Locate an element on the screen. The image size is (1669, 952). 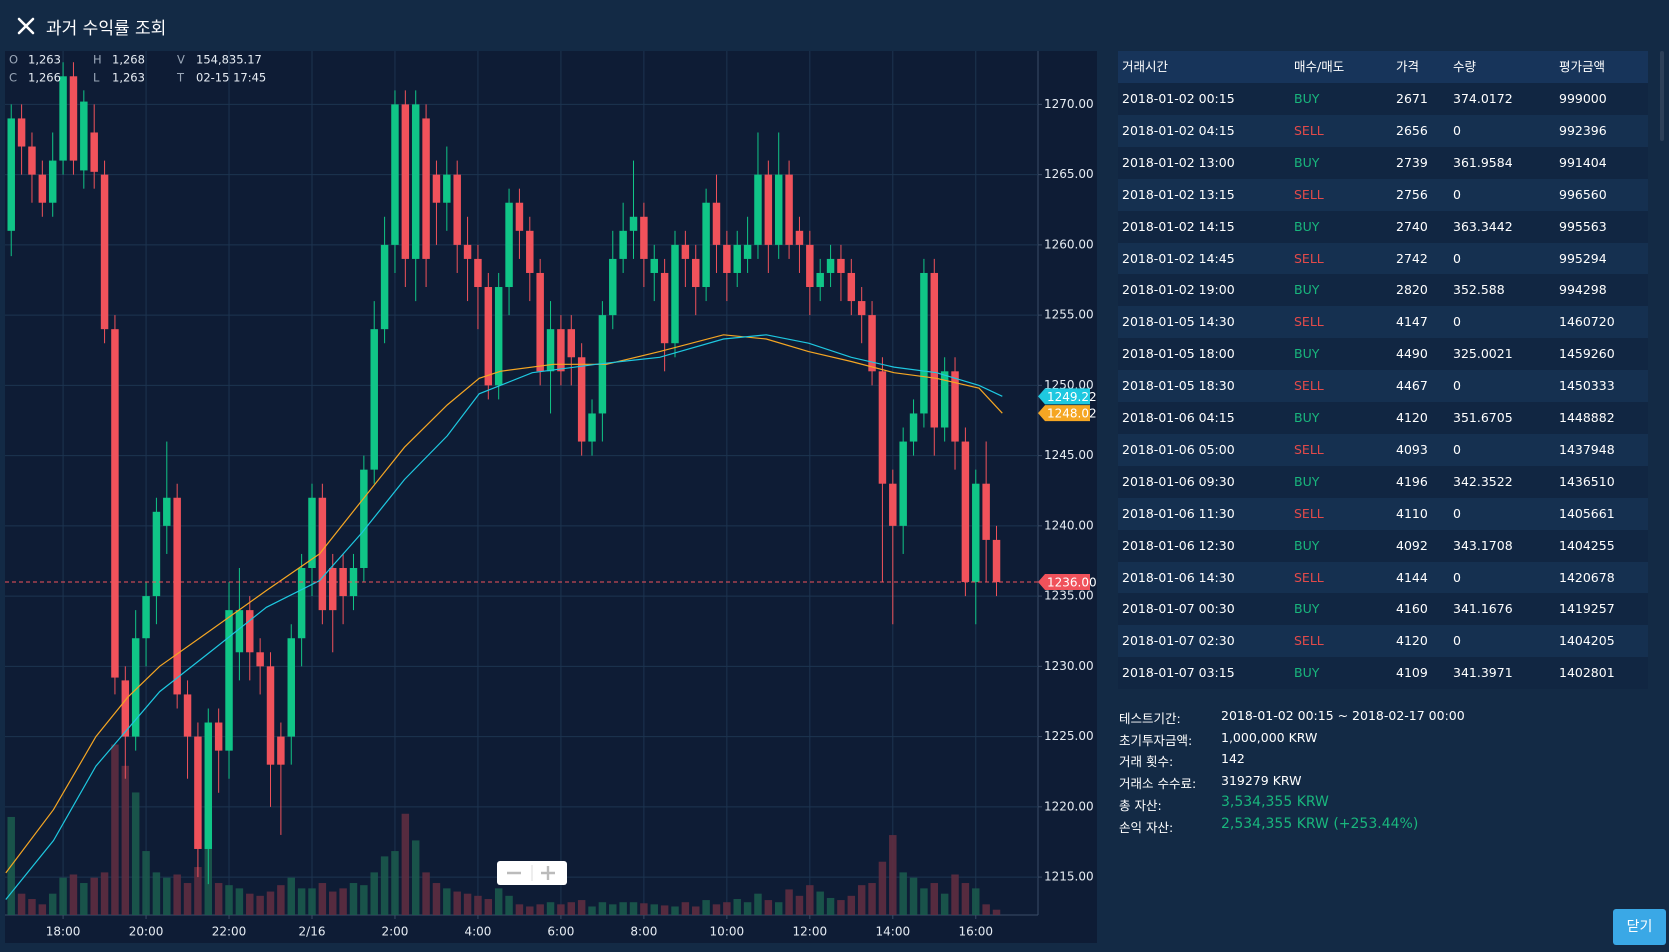
table-cell: 1448882 is located at coordinates (1587, 417).